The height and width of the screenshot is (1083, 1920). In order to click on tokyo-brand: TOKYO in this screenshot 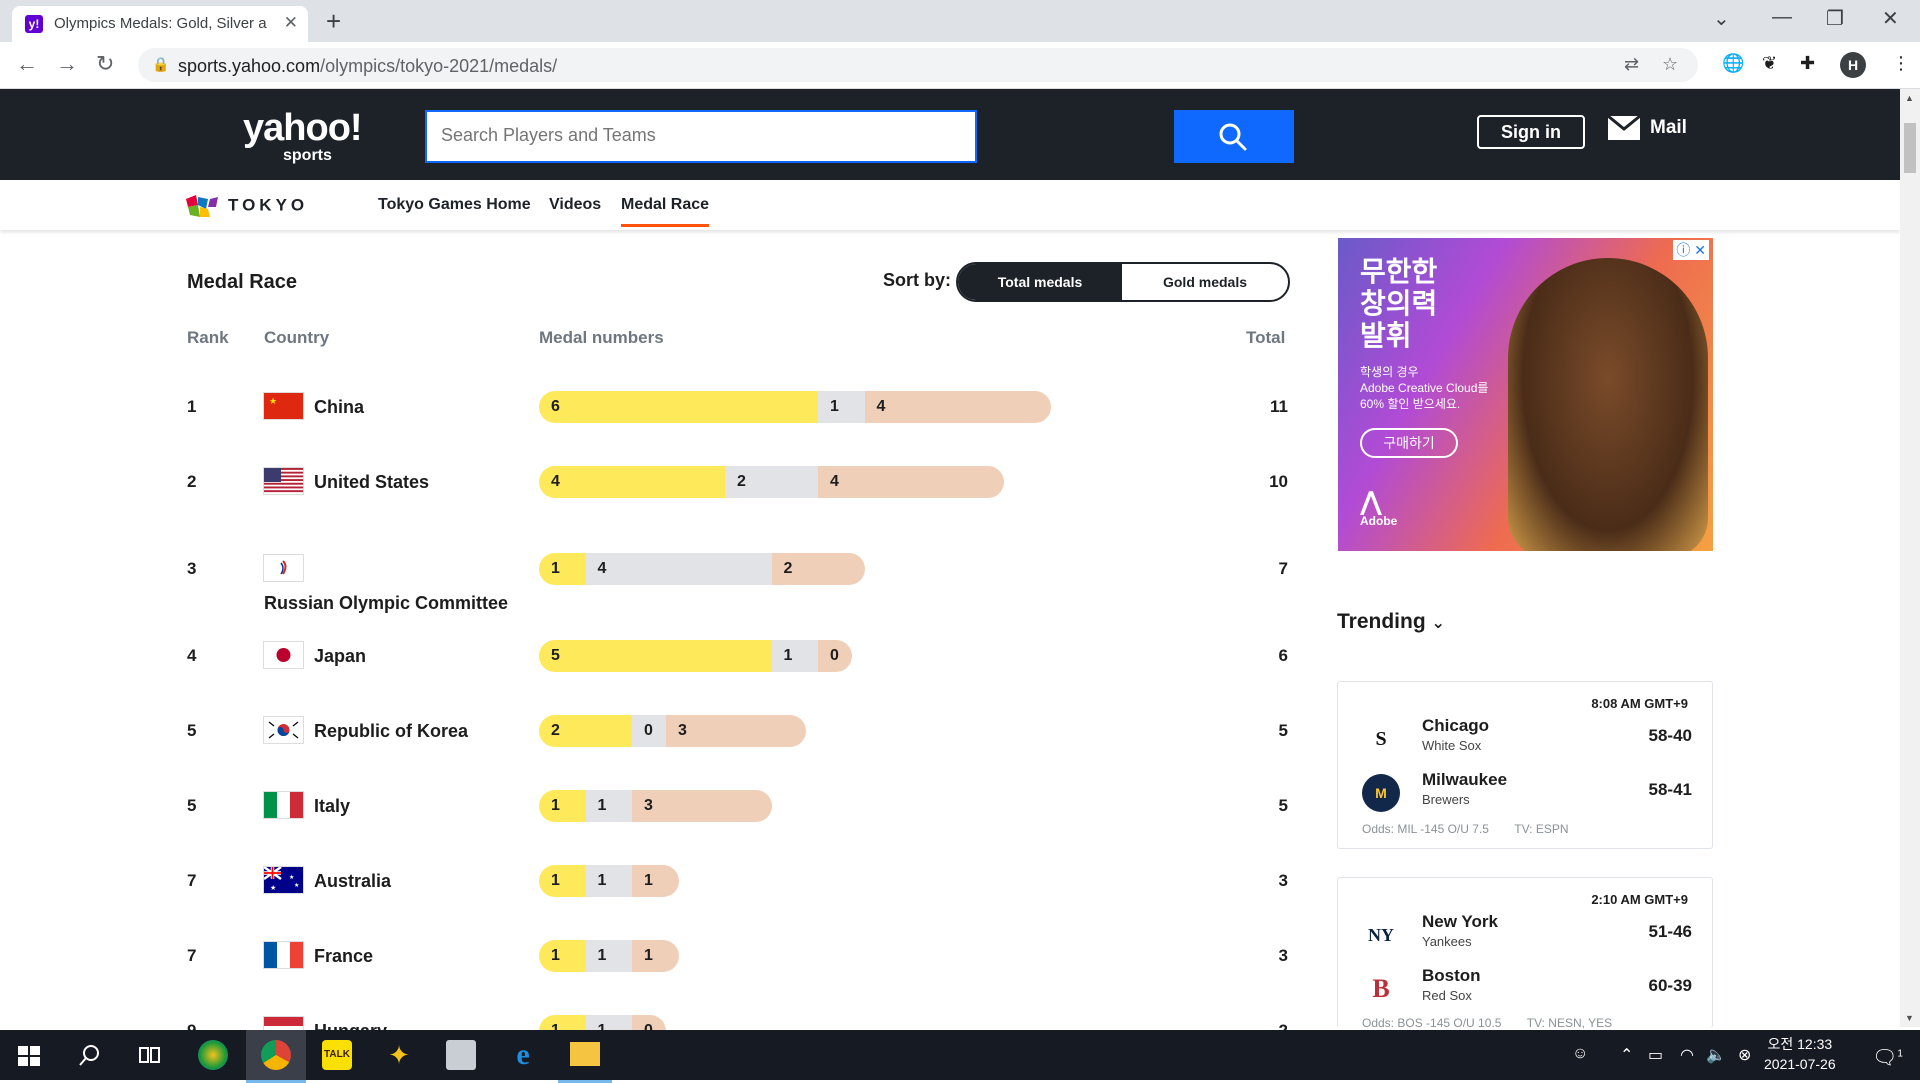, I will do `click(247, 206)`.